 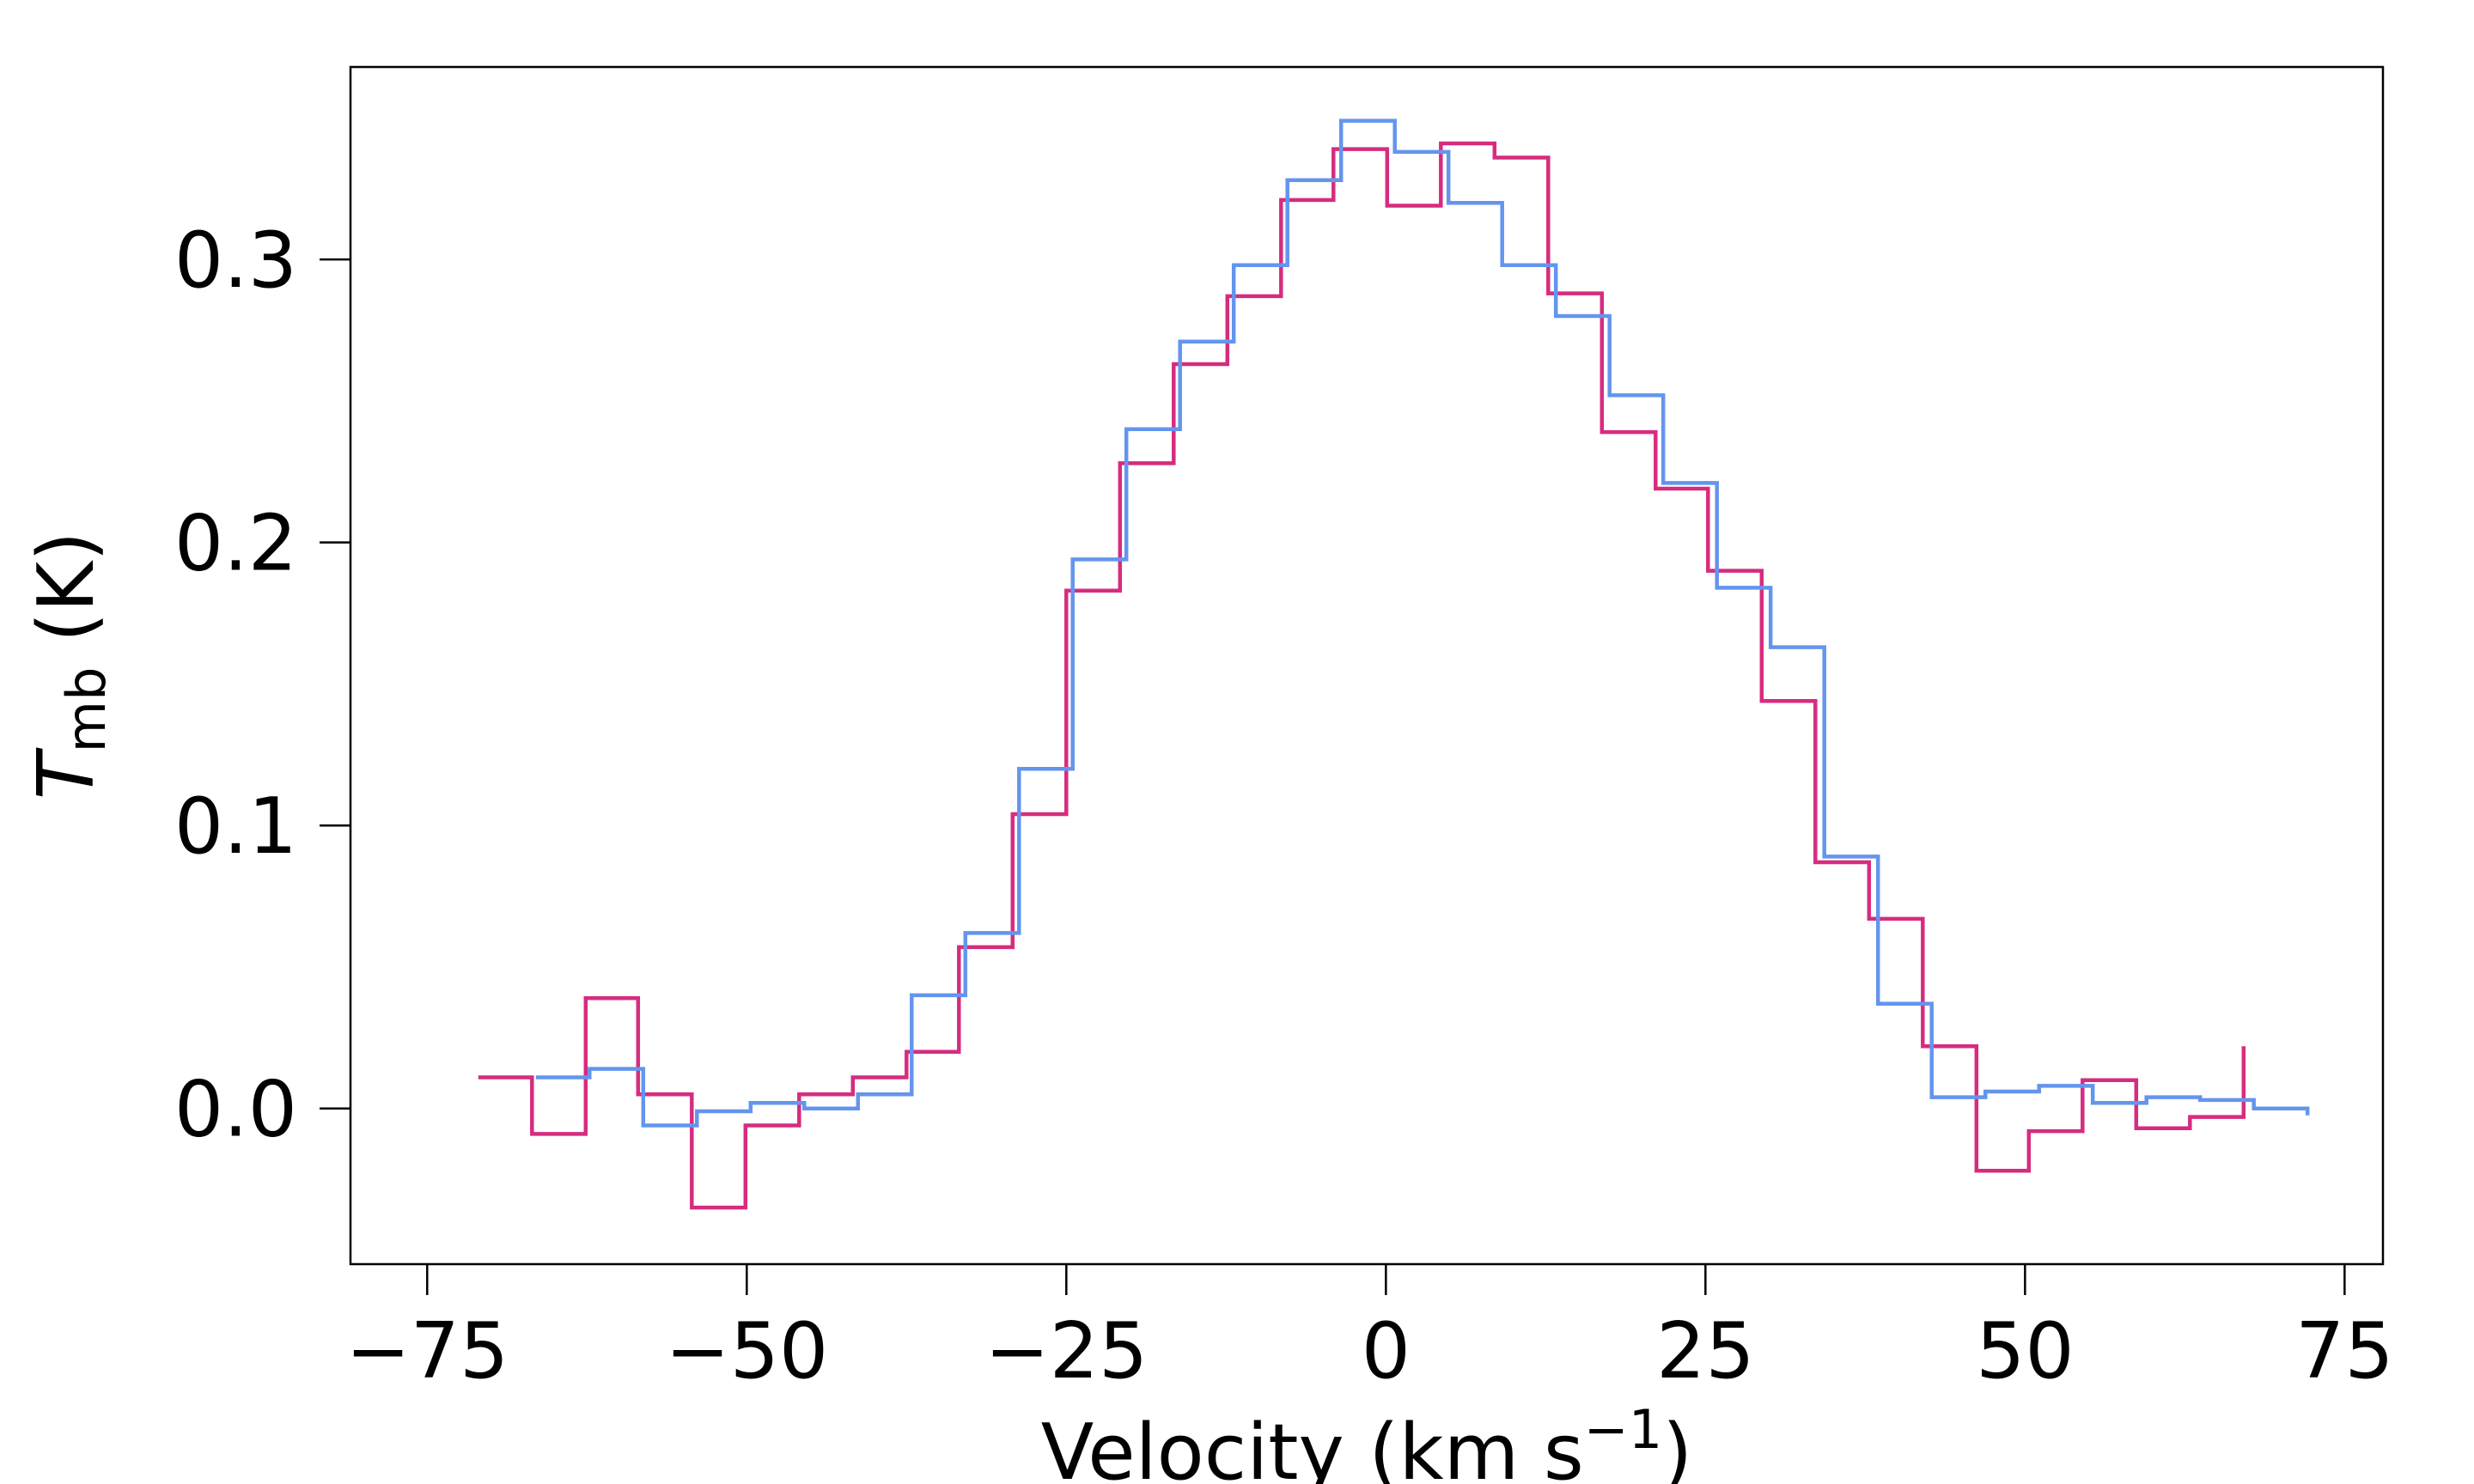 I want to click on x-tick-label: −75, so click(x=427, y=1351).